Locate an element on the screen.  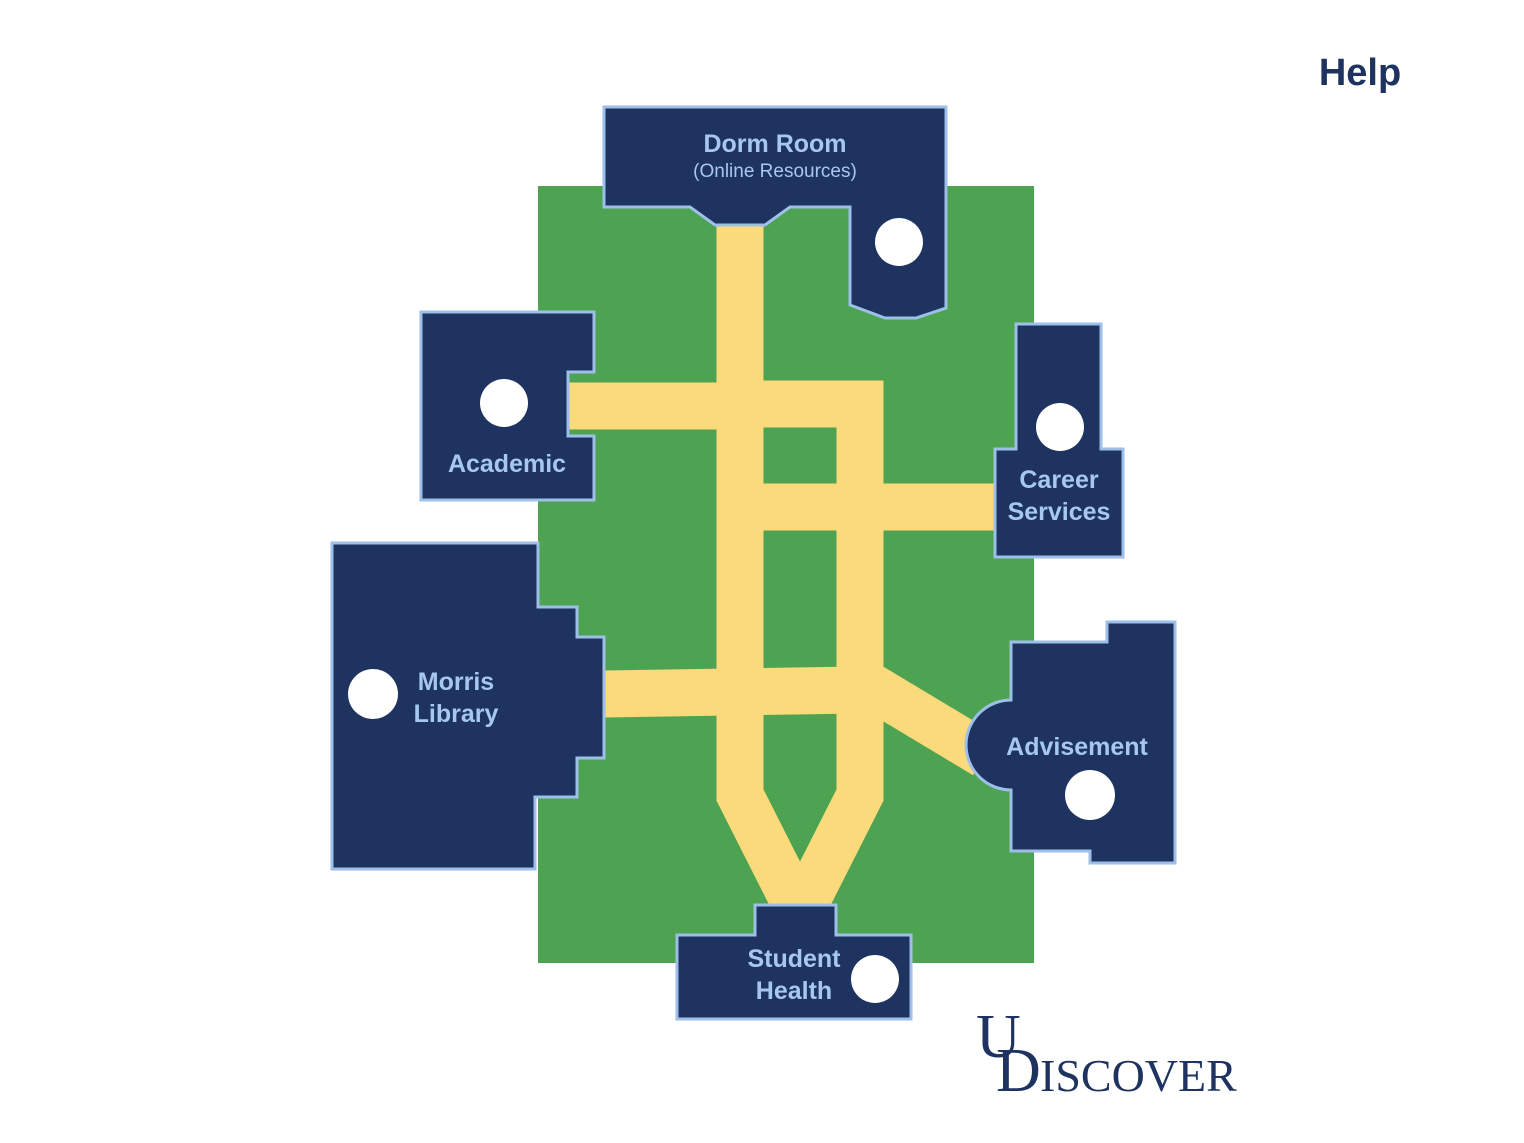
morris-library-marker is located at coordinates (373, 694).